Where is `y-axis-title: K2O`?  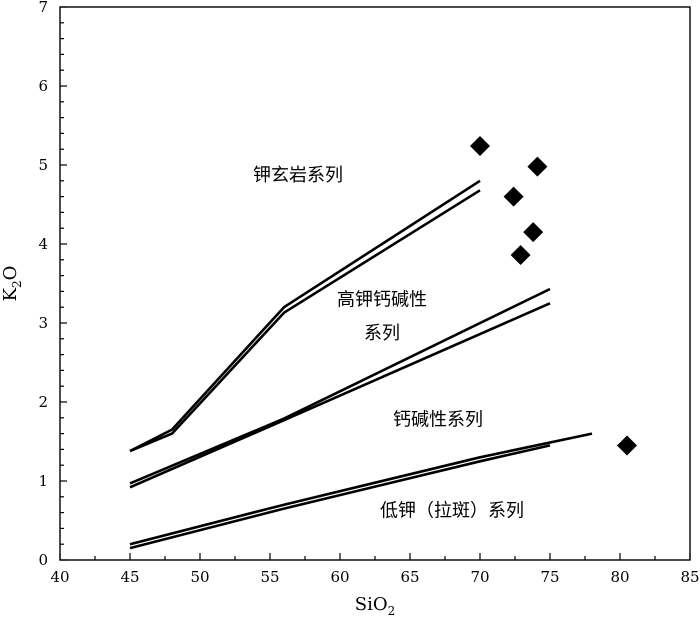
y-axis-title: K2O is located at coordinates (12, 284).